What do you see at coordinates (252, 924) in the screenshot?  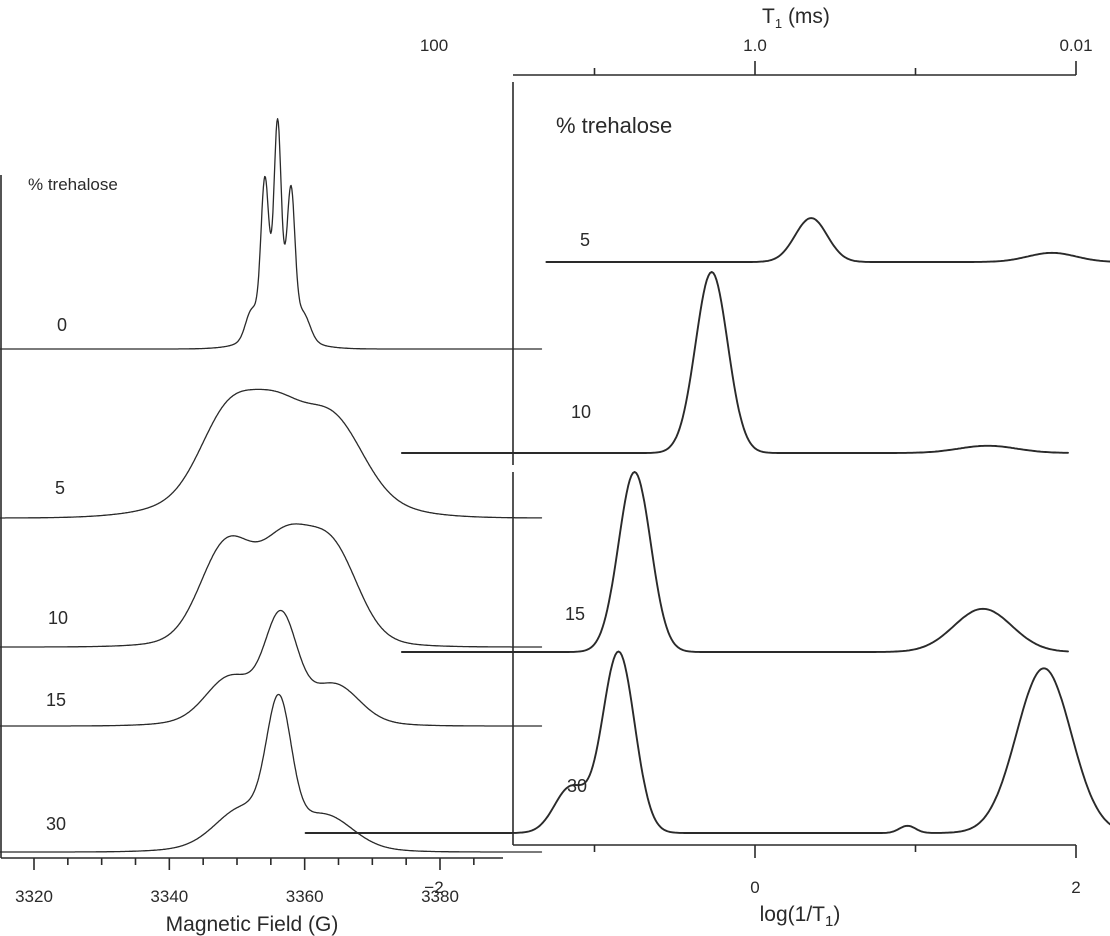 I see `left-x-axis-label: Magnetic Field (G)` at bounding box center [252, 924].